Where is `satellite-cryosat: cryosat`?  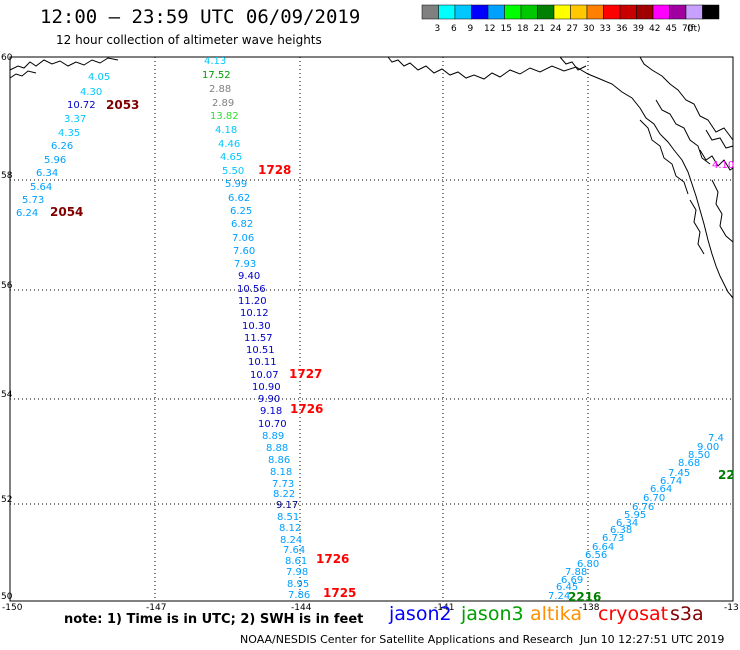
satellite-cryosat: cryosat is located at coordinates (633, 614).